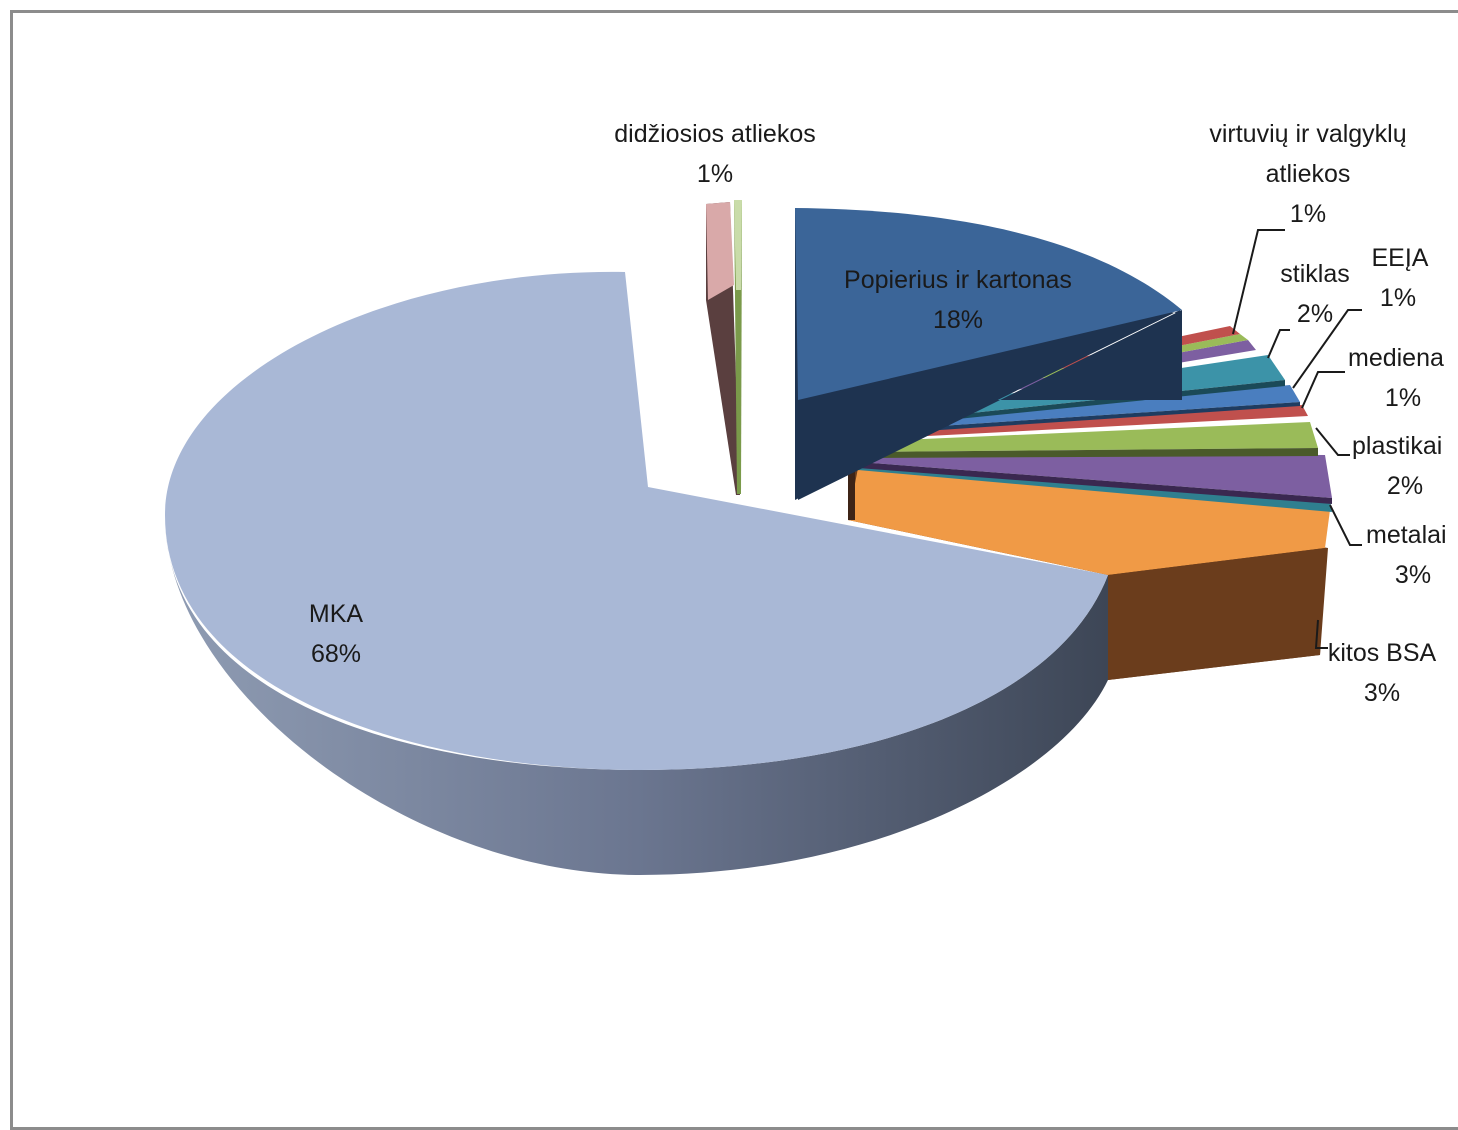 The width and height of the screenshot is (1458, 1130). I want to click on label-metalai-pct: 3%, so click(1413, 575).